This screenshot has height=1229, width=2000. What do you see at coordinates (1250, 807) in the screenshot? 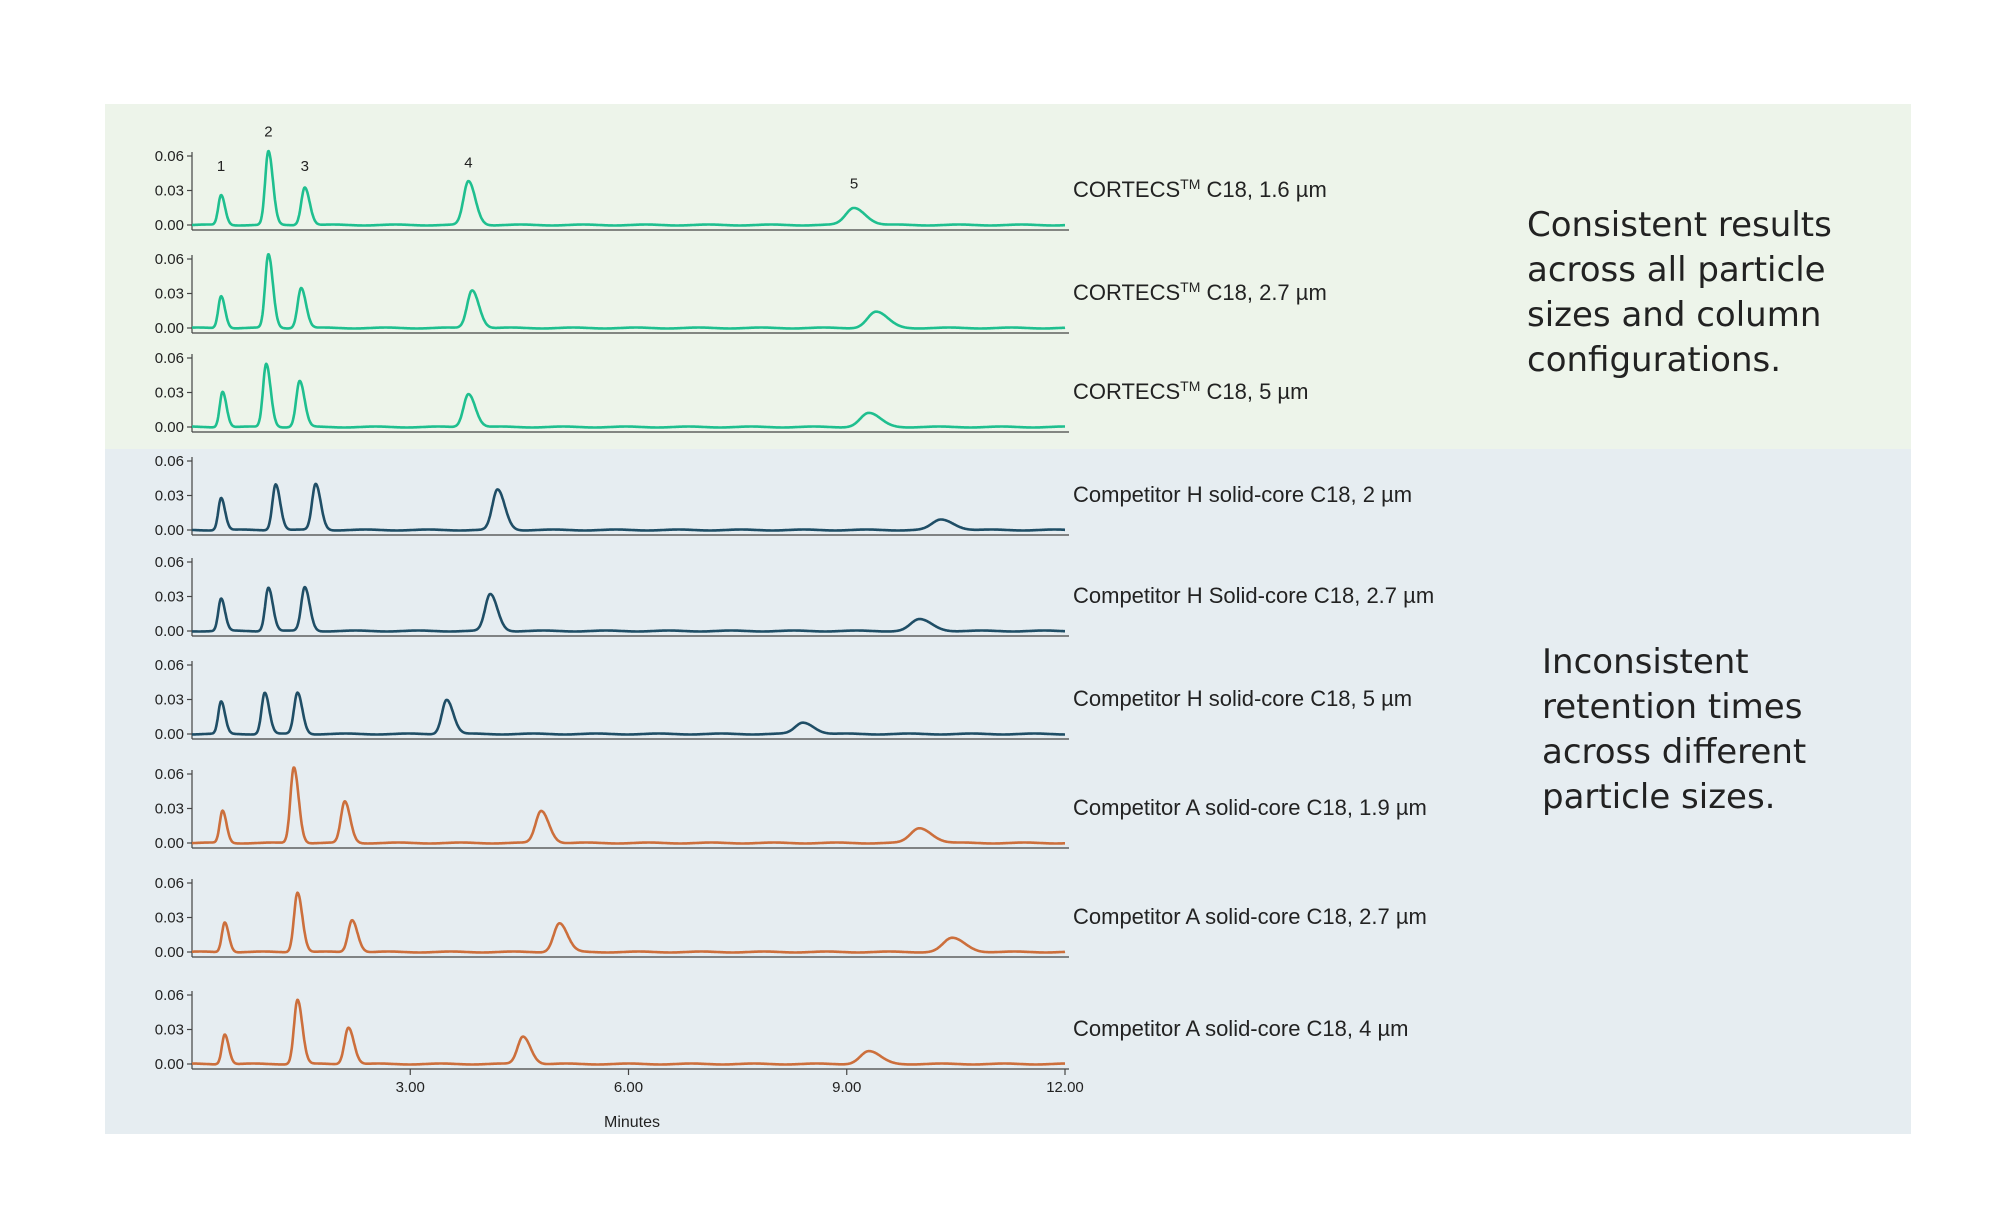
I see `series-label: Competitor A solid-core C18, 1.9 µm` at bounding box center [1250, 807].